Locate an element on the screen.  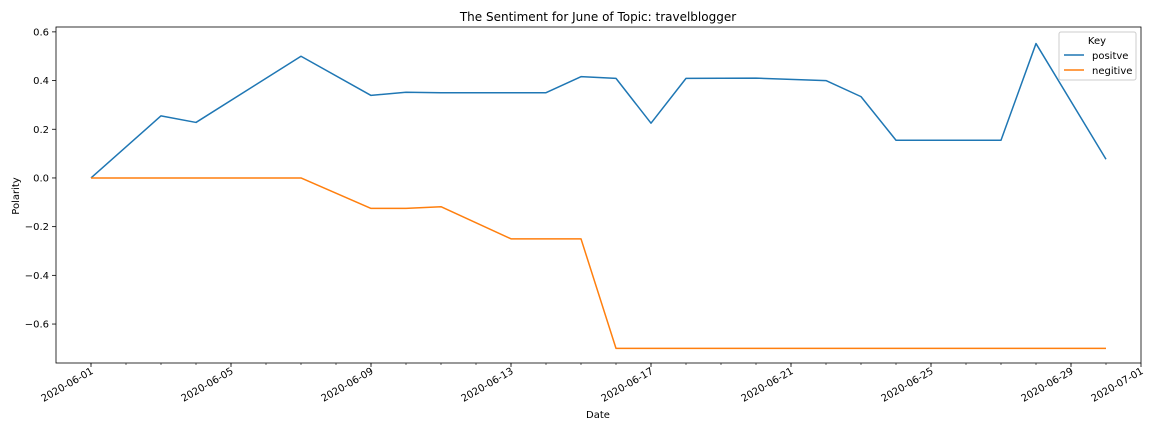
x-tick-label: 2020-07-01 is located at coordinates (1118, 385).